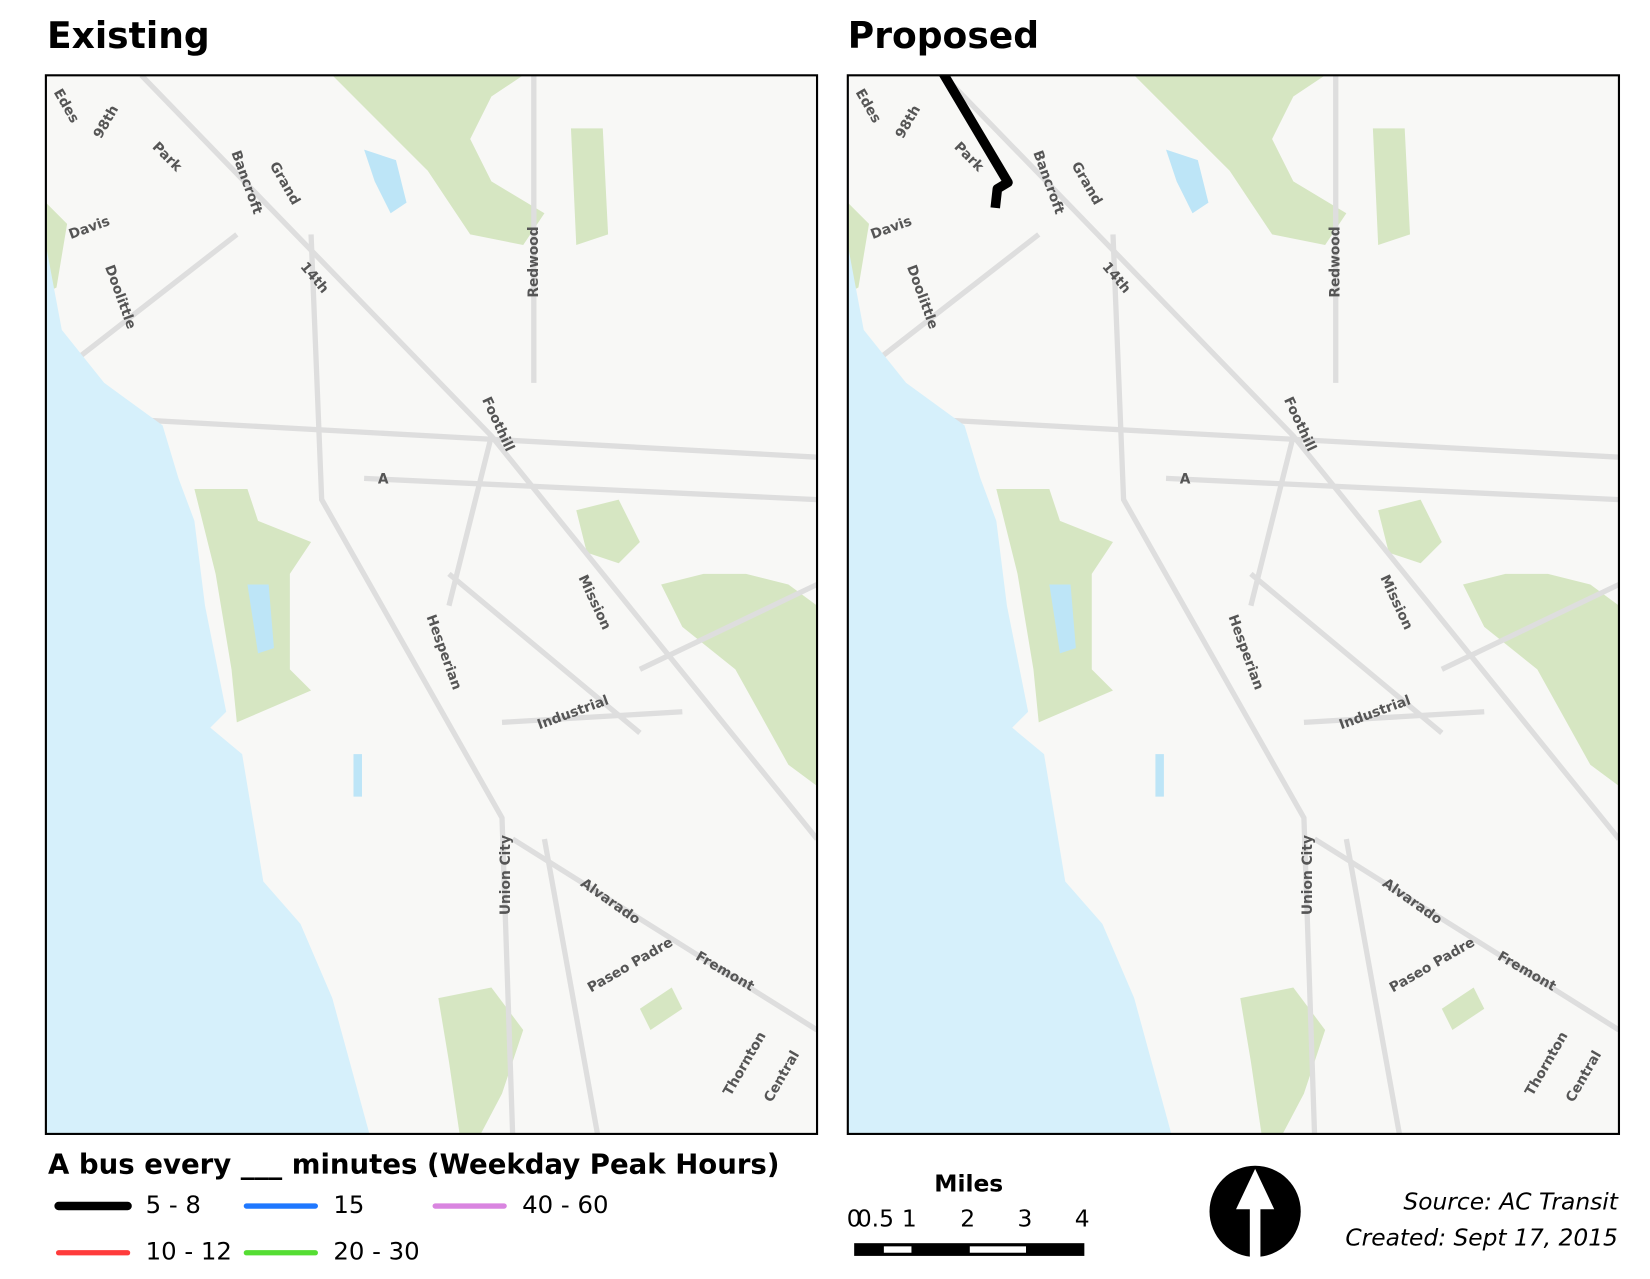  I want to click on source: Source: AC Transit, so click(1510, 1201).